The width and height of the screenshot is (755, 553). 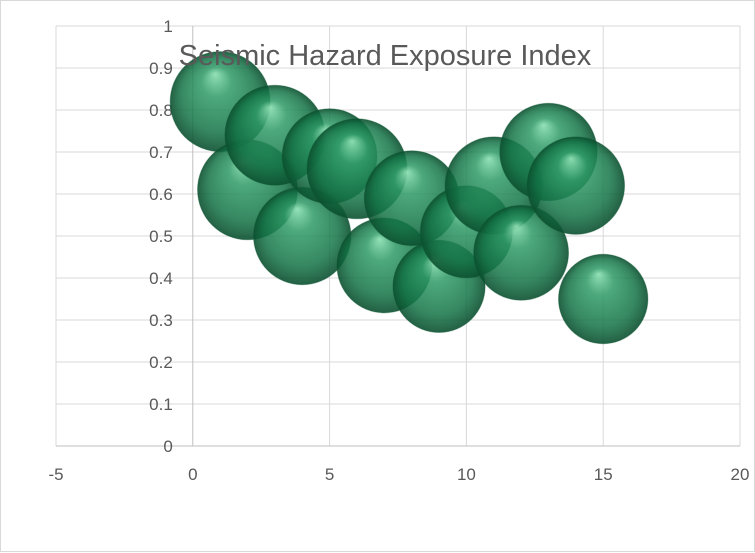 What do you see at coordinates (167, 26) in the screenshot?
I see `y-tick-label: 1` at bounding box center [167, 26].